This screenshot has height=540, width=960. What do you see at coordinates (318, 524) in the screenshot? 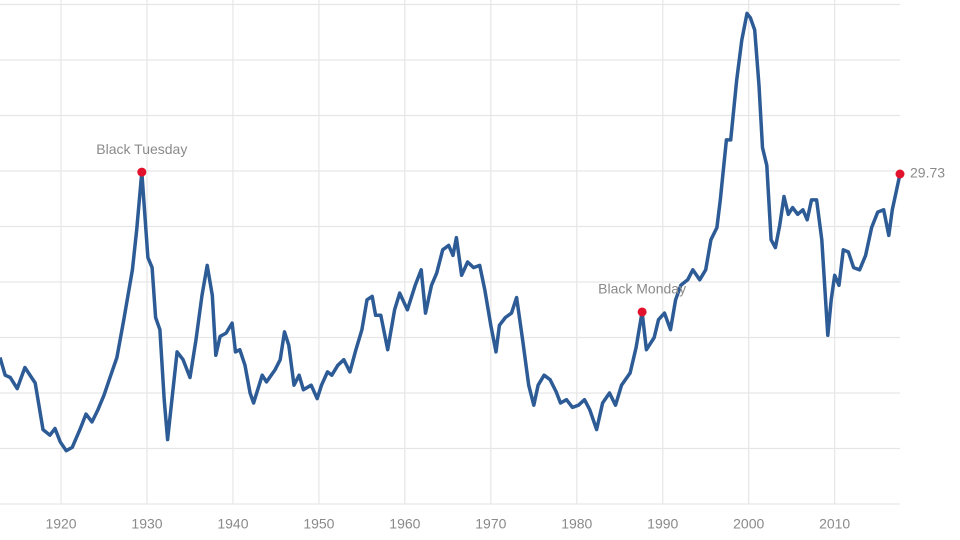
I see `x-tick-label: 1950` at bounding box center [318, 524].